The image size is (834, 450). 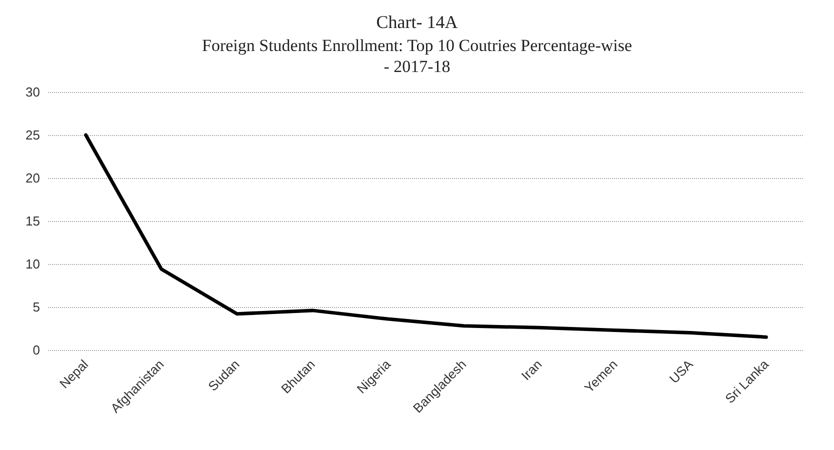 What do you see at coordinates (33, 221) in the screenshot?
I see `y-tick-label: 15` at bounding box center [33, 221].